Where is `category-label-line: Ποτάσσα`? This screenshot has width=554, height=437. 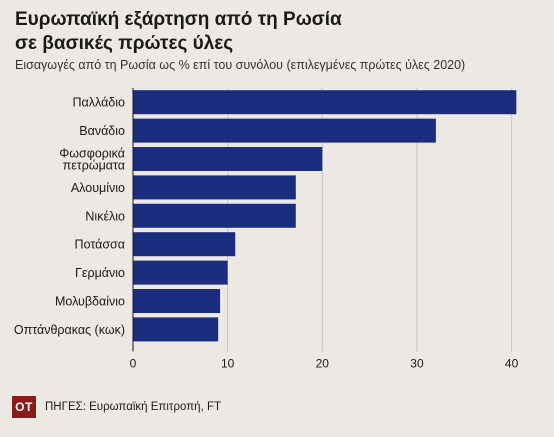 category-label-line: Ποτάσσα is located at coordinates (100, 245).